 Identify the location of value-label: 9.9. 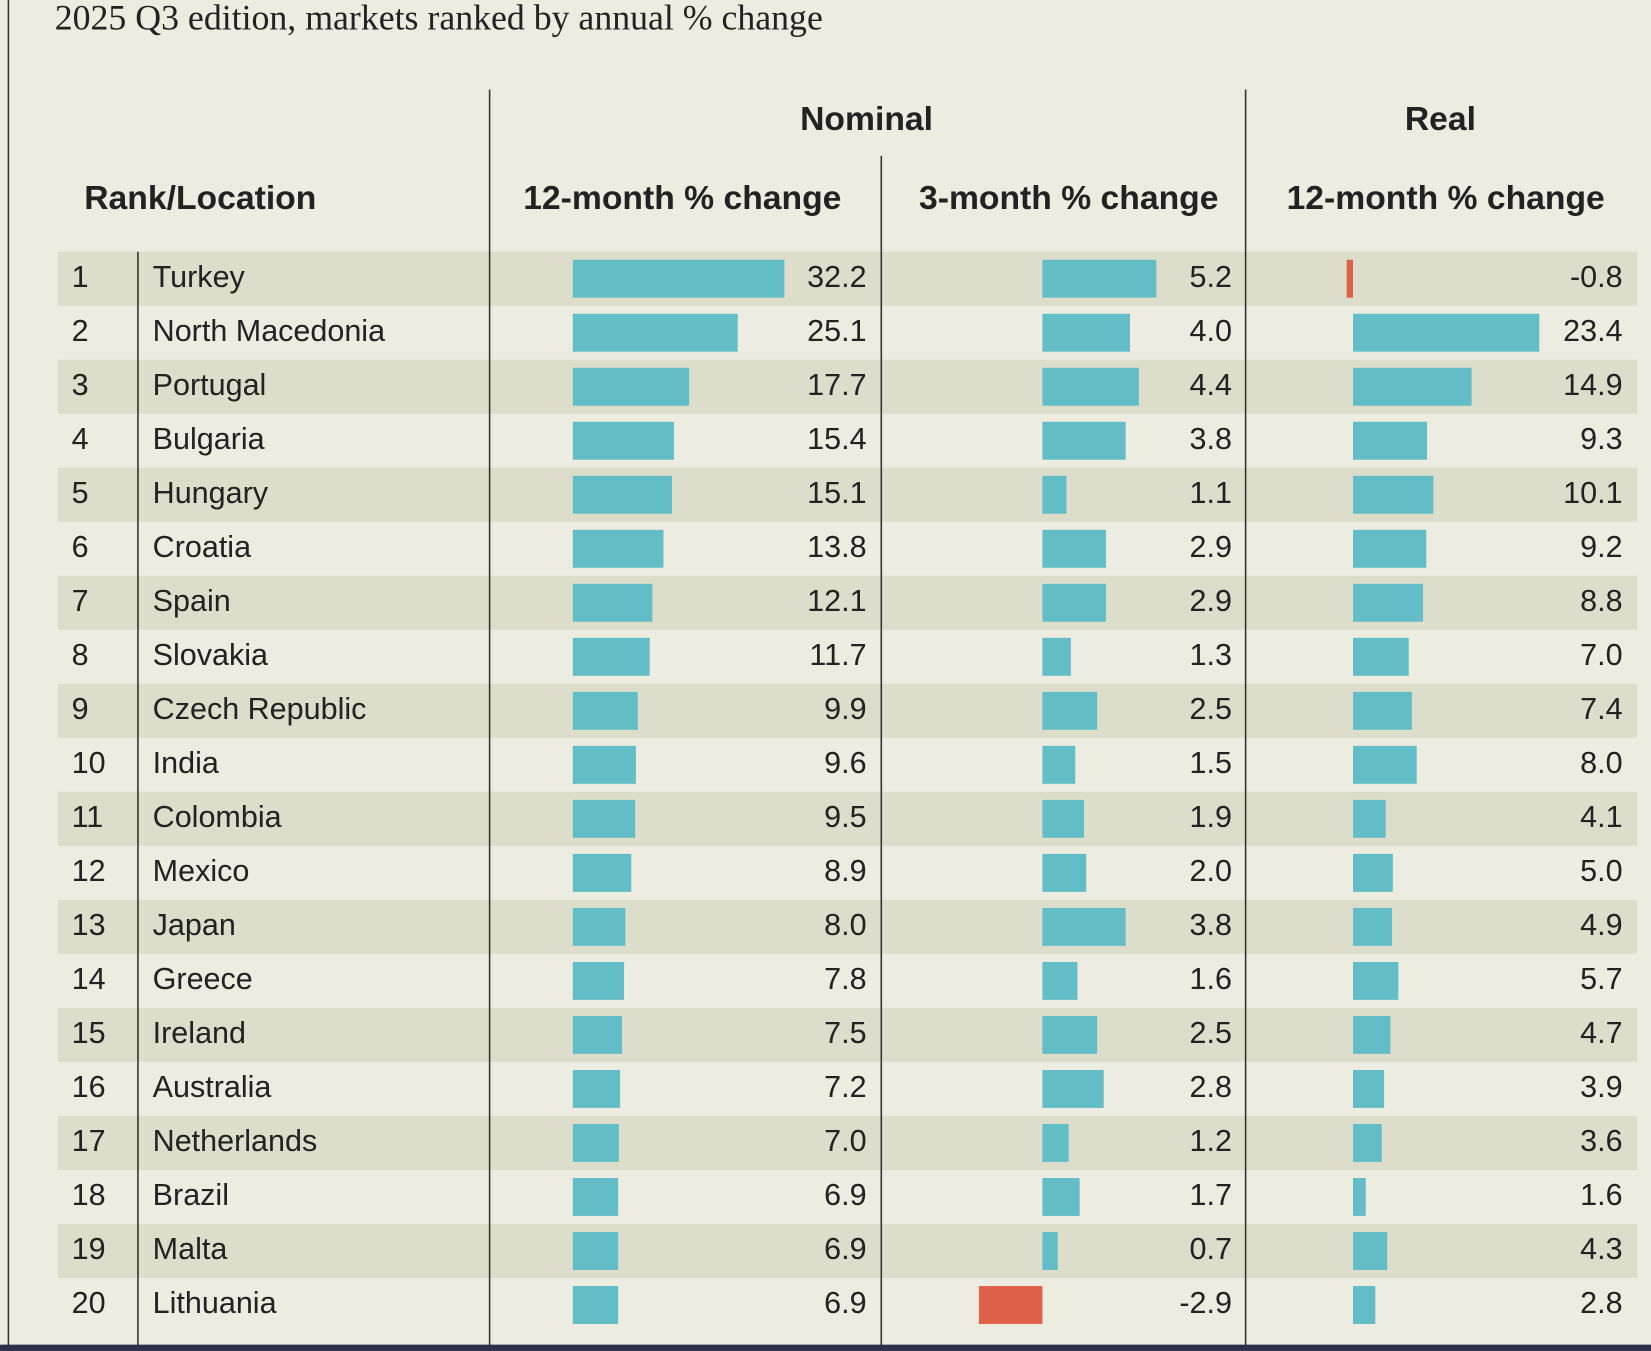
(845, 709).